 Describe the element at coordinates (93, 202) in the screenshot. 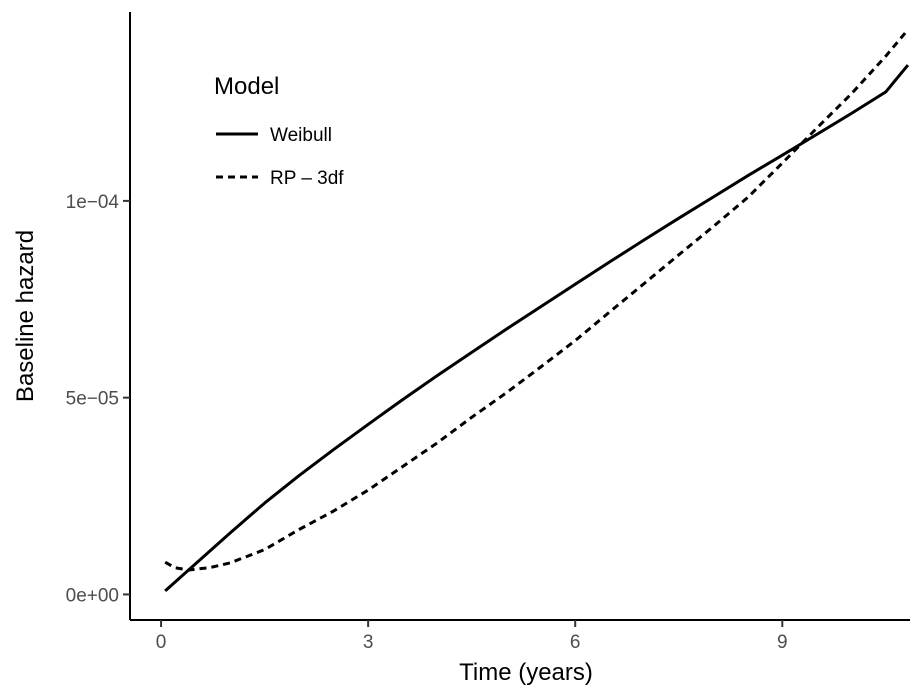

I see `y-tick-label: 1e−04` at that location.